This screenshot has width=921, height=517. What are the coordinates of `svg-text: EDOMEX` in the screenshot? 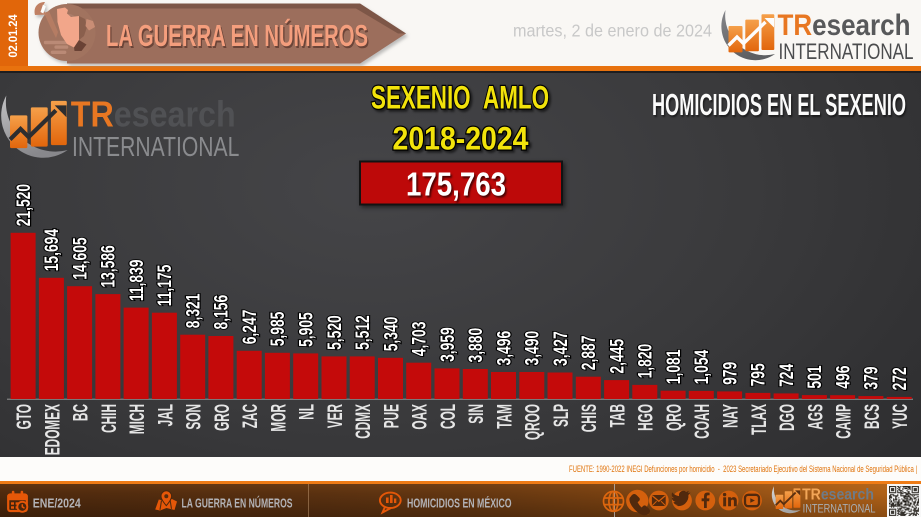 It's located at (52, 430).